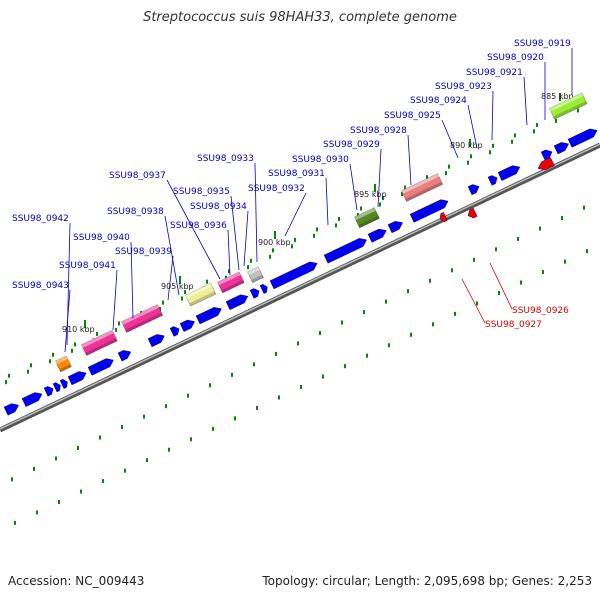  I want to click on gene-label: SSU98_0931, so click(296, 174).